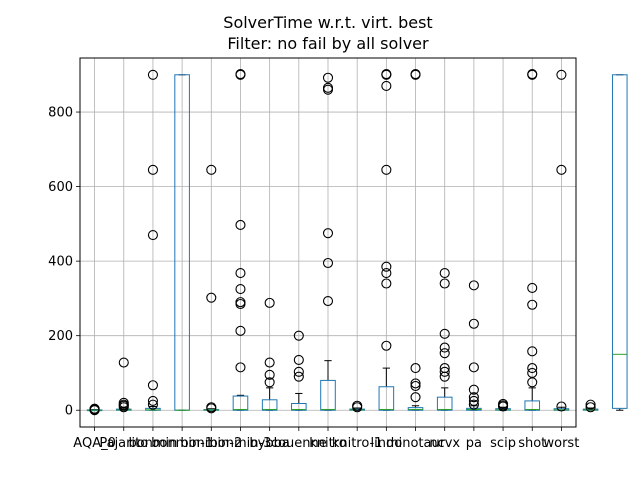 The height and width of the screenshot is (480, 640). What do you see at coordinates (60, 336) in the screenshot?
I see `y-tick-label: 200` at bounding box center [60, 336].